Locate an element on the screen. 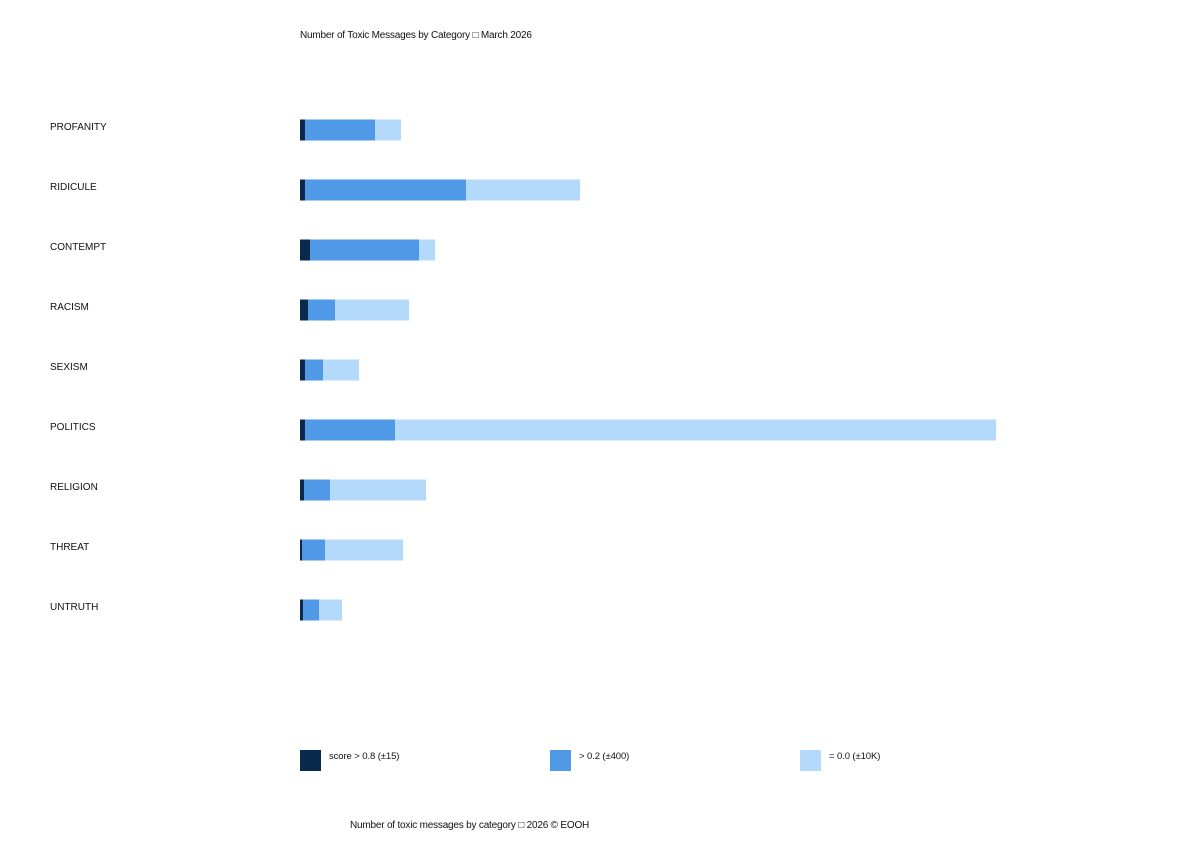 This screenshot has height=850, width=1200. bar-untruth-zero is located at coordinates (330, 610).